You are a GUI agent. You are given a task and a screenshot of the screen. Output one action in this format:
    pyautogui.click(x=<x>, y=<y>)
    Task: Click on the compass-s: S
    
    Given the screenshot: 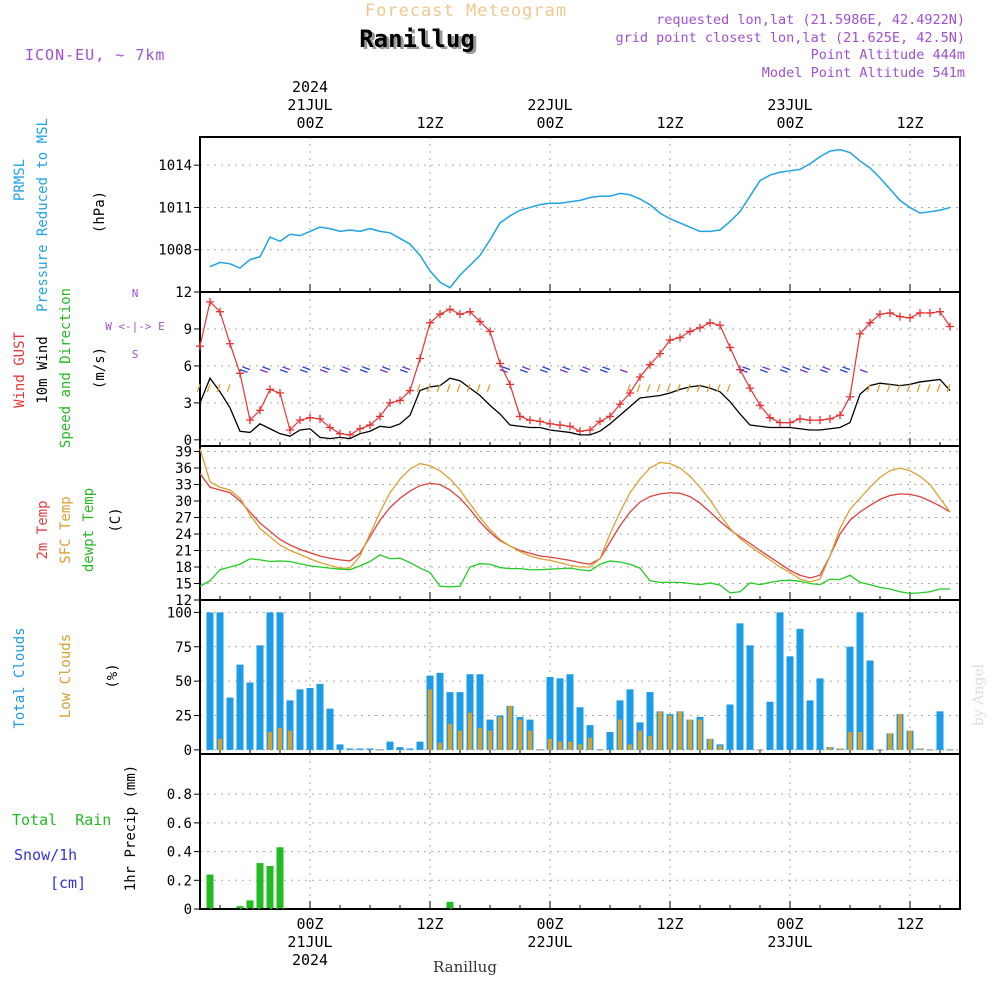 What is the action you would take?
    pyautogui.click(x=135, y=354)
    